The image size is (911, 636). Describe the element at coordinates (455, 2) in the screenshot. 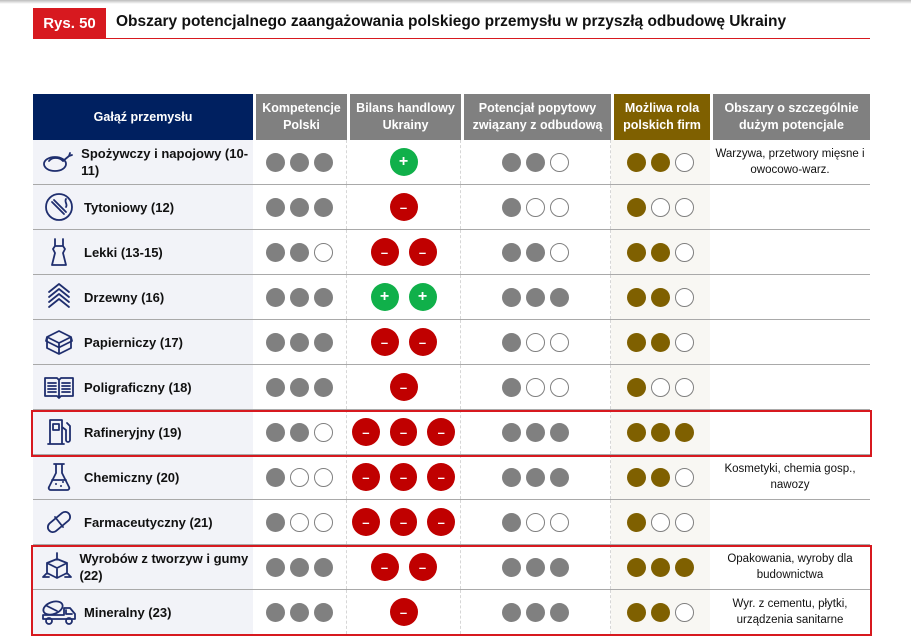

I see `top-shadow` at that location.